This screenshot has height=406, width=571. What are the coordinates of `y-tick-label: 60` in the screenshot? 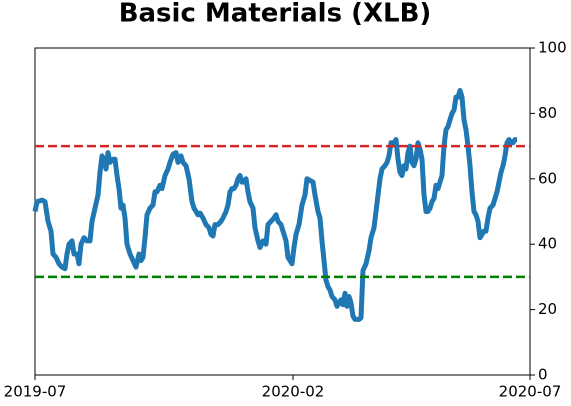 It's located at (547, 178).